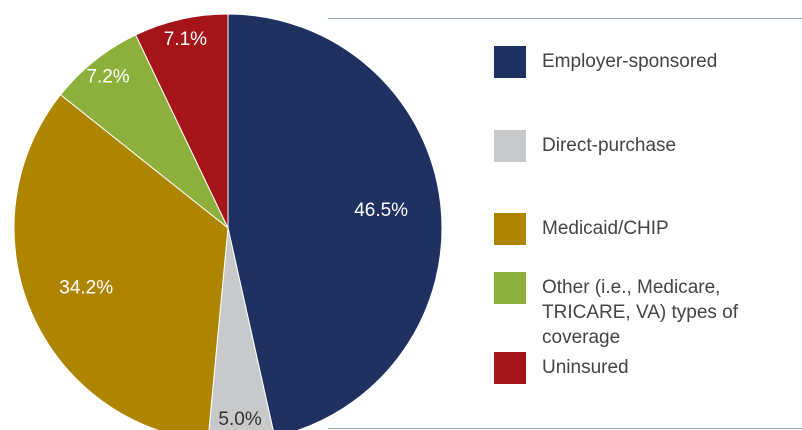 The height and width of the screenshot is (430, 802). I want to click on legend-label: Direct-purchase, so click(609, 145).